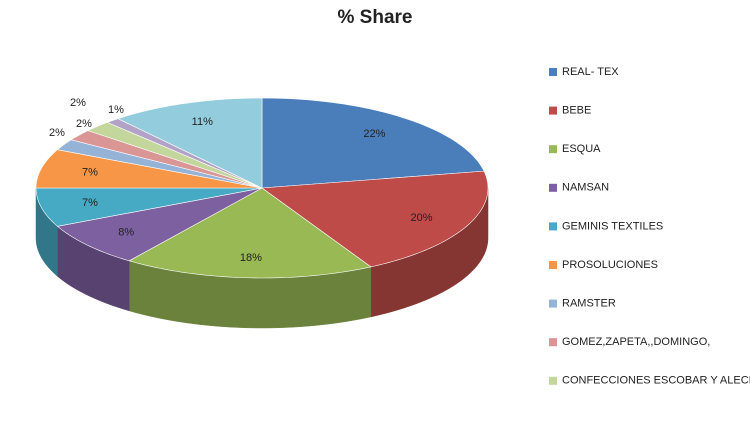 The image size is (750, 430). I want to click on data-label: 22%, so click(374, 134).